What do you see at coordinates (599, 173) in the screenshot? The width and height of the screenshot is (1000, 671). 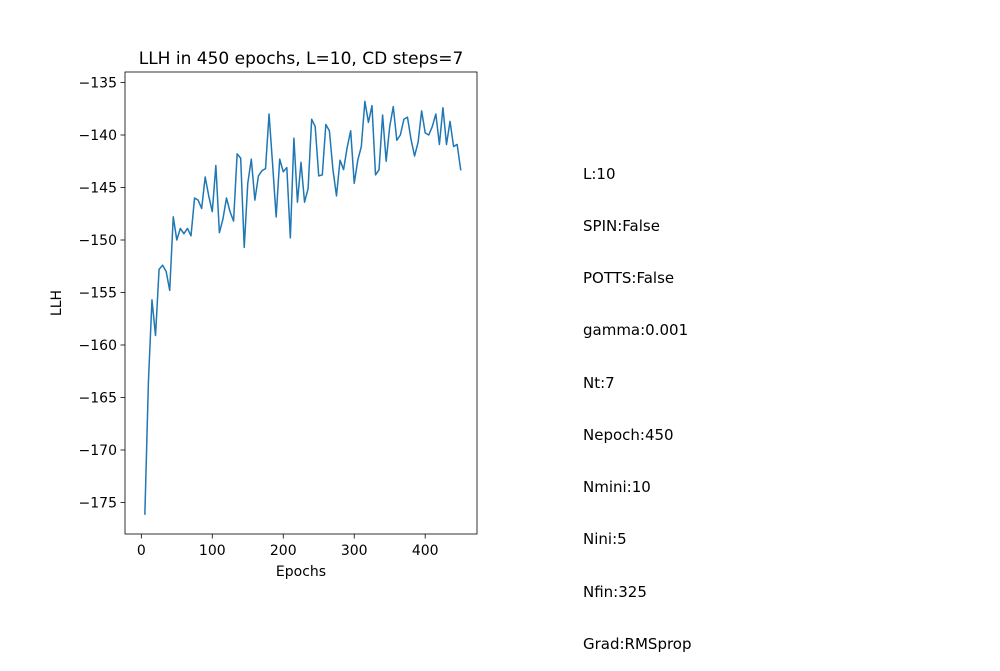 I see `info-line-l: L:10` at bounding box center [599, 173].